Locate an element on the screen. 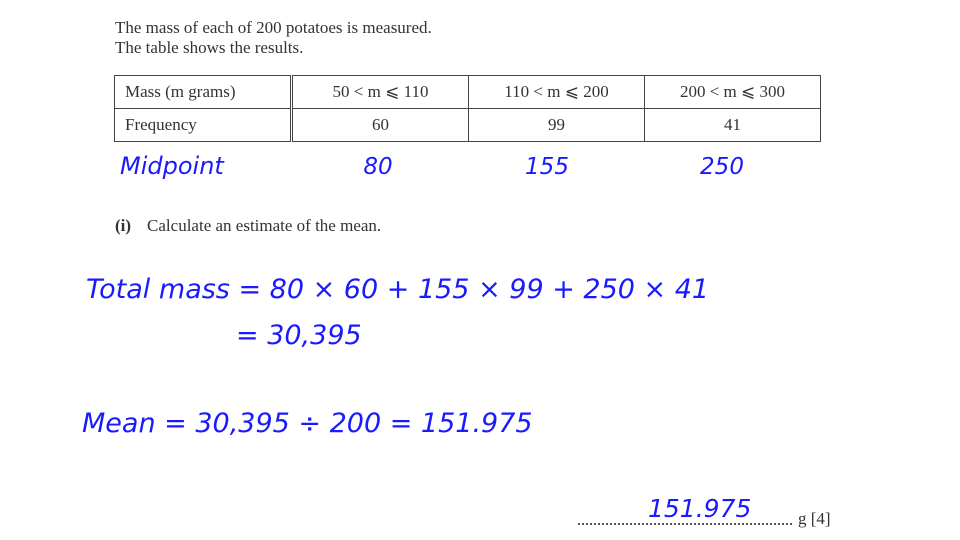 The height and width of the screenshot is (540, 960). part-i-prompt: (i) Calculate an estimate of the mean. is located at coordinates (248, 226).